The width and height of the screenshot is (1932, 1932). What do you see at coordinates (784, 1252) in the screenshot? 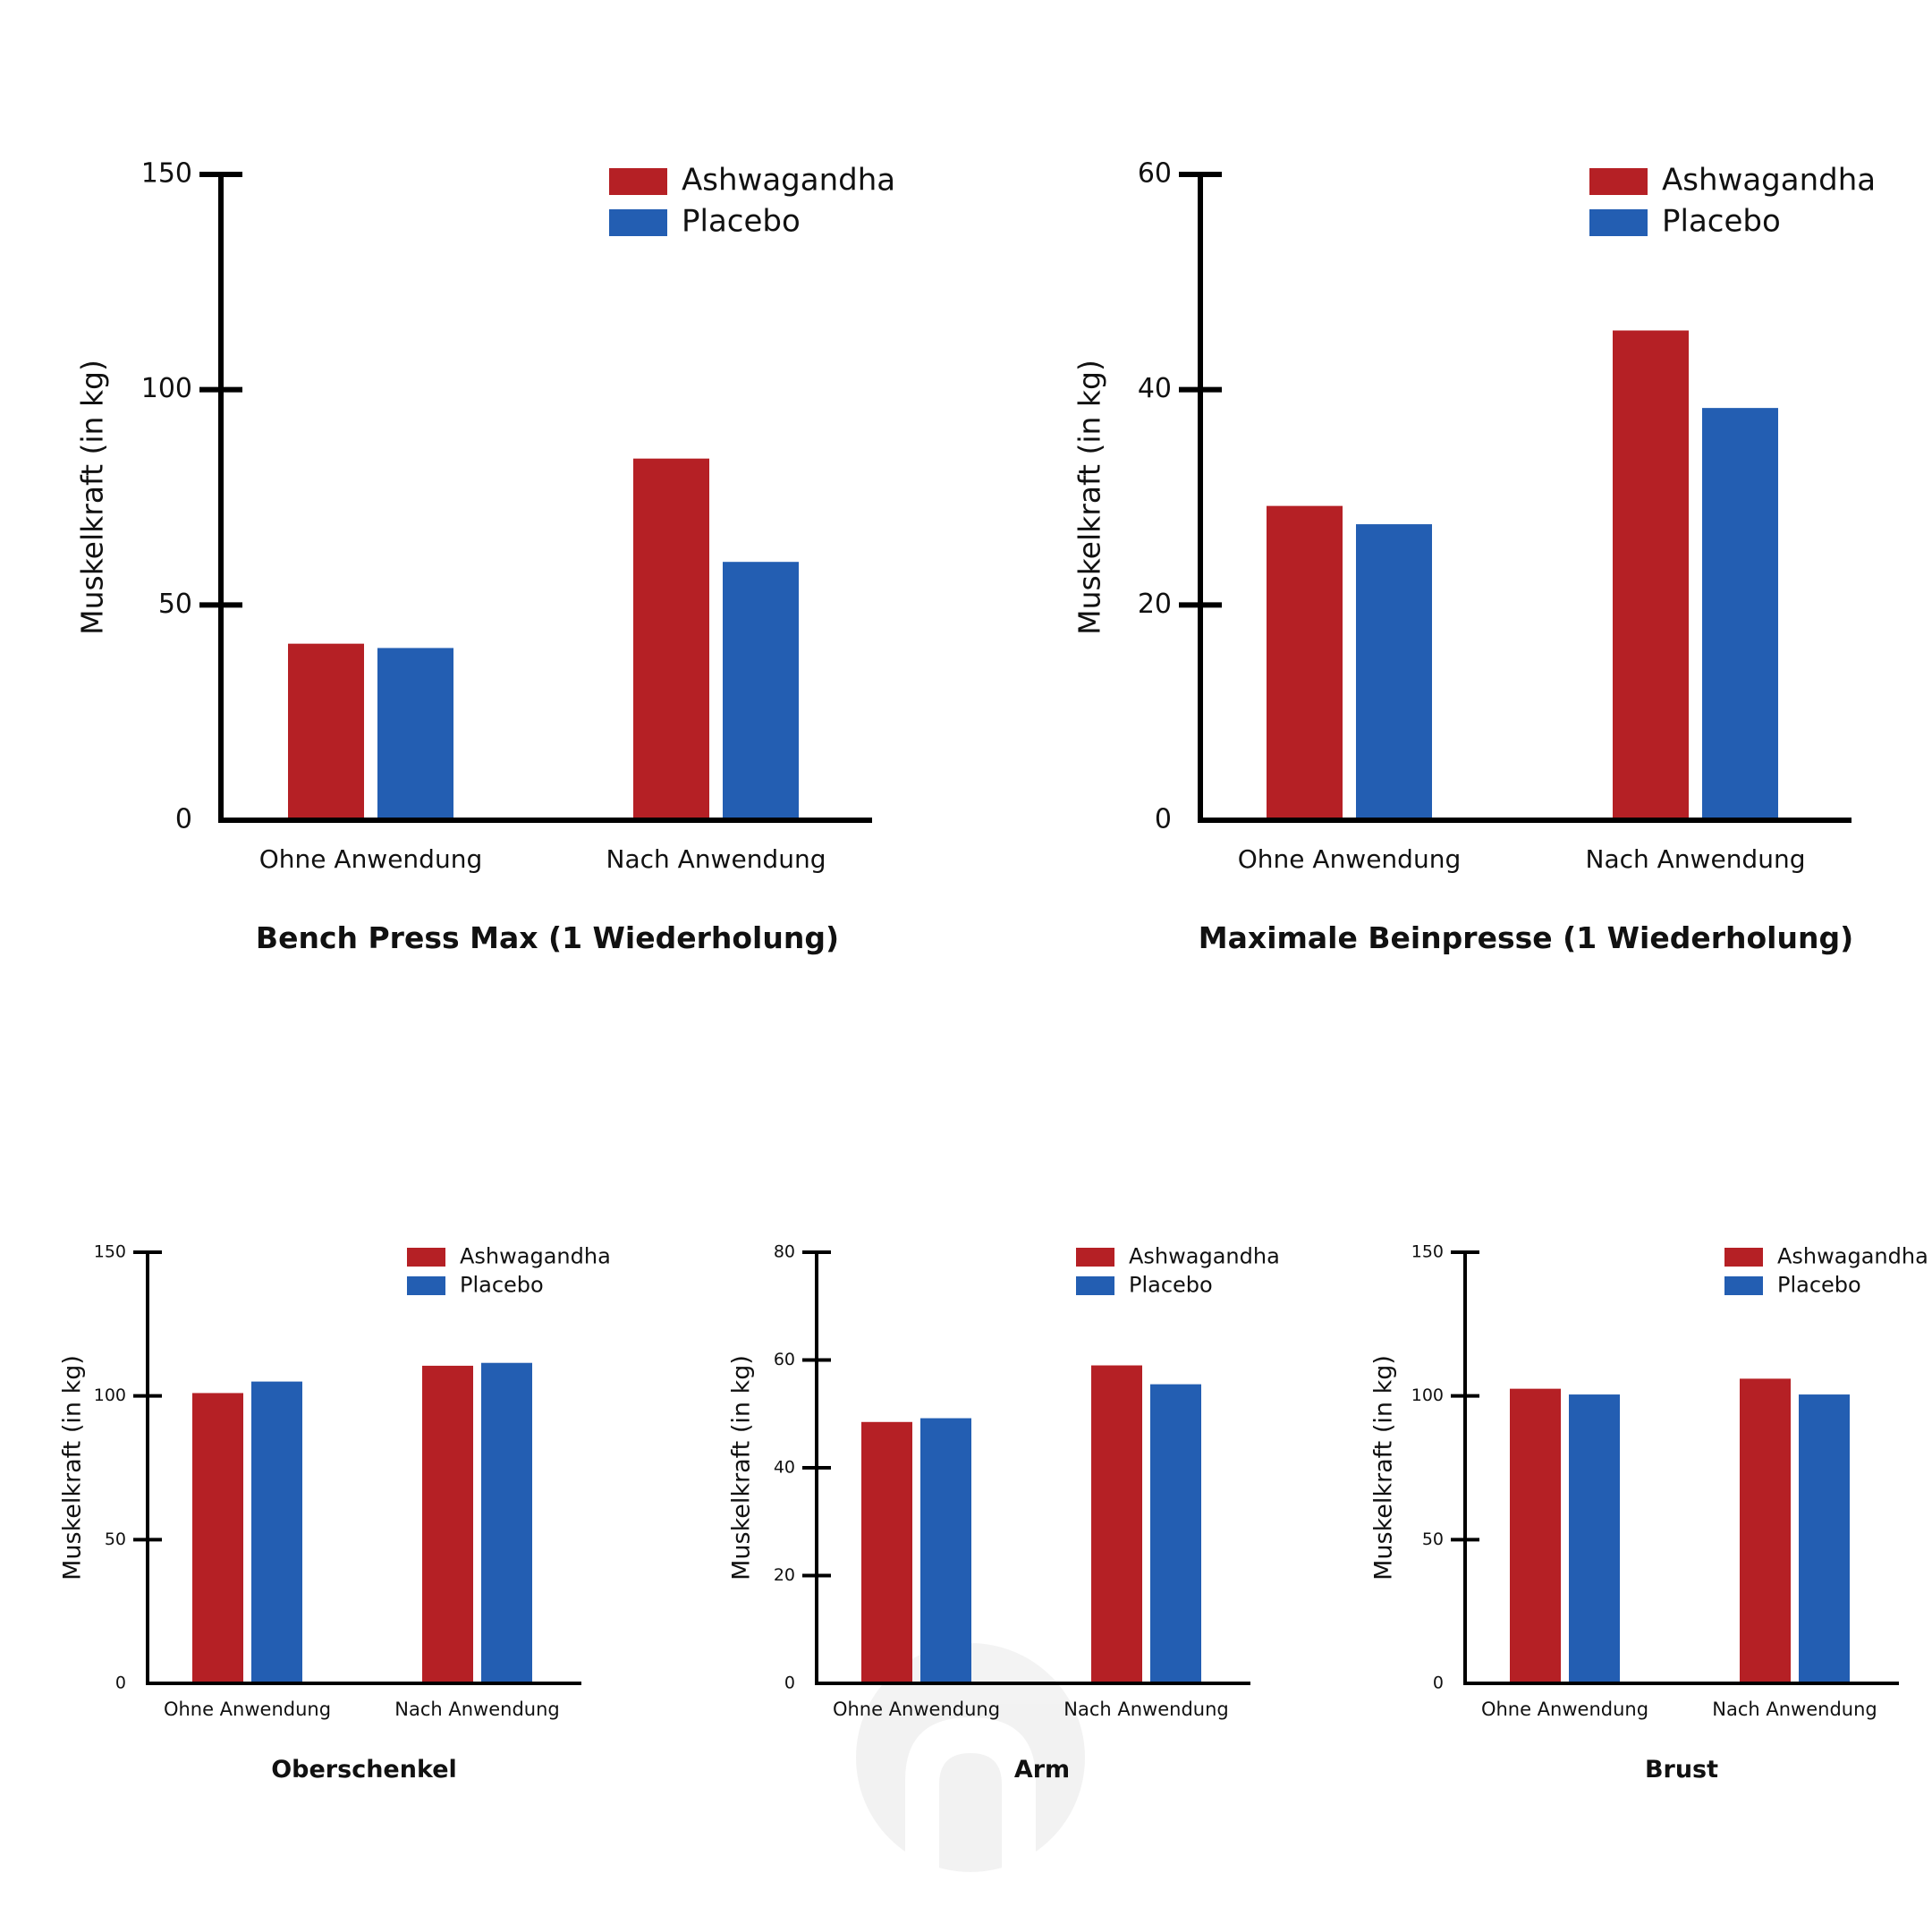
I see `y-tick-label: 80` at bounding box center [784, 1252].